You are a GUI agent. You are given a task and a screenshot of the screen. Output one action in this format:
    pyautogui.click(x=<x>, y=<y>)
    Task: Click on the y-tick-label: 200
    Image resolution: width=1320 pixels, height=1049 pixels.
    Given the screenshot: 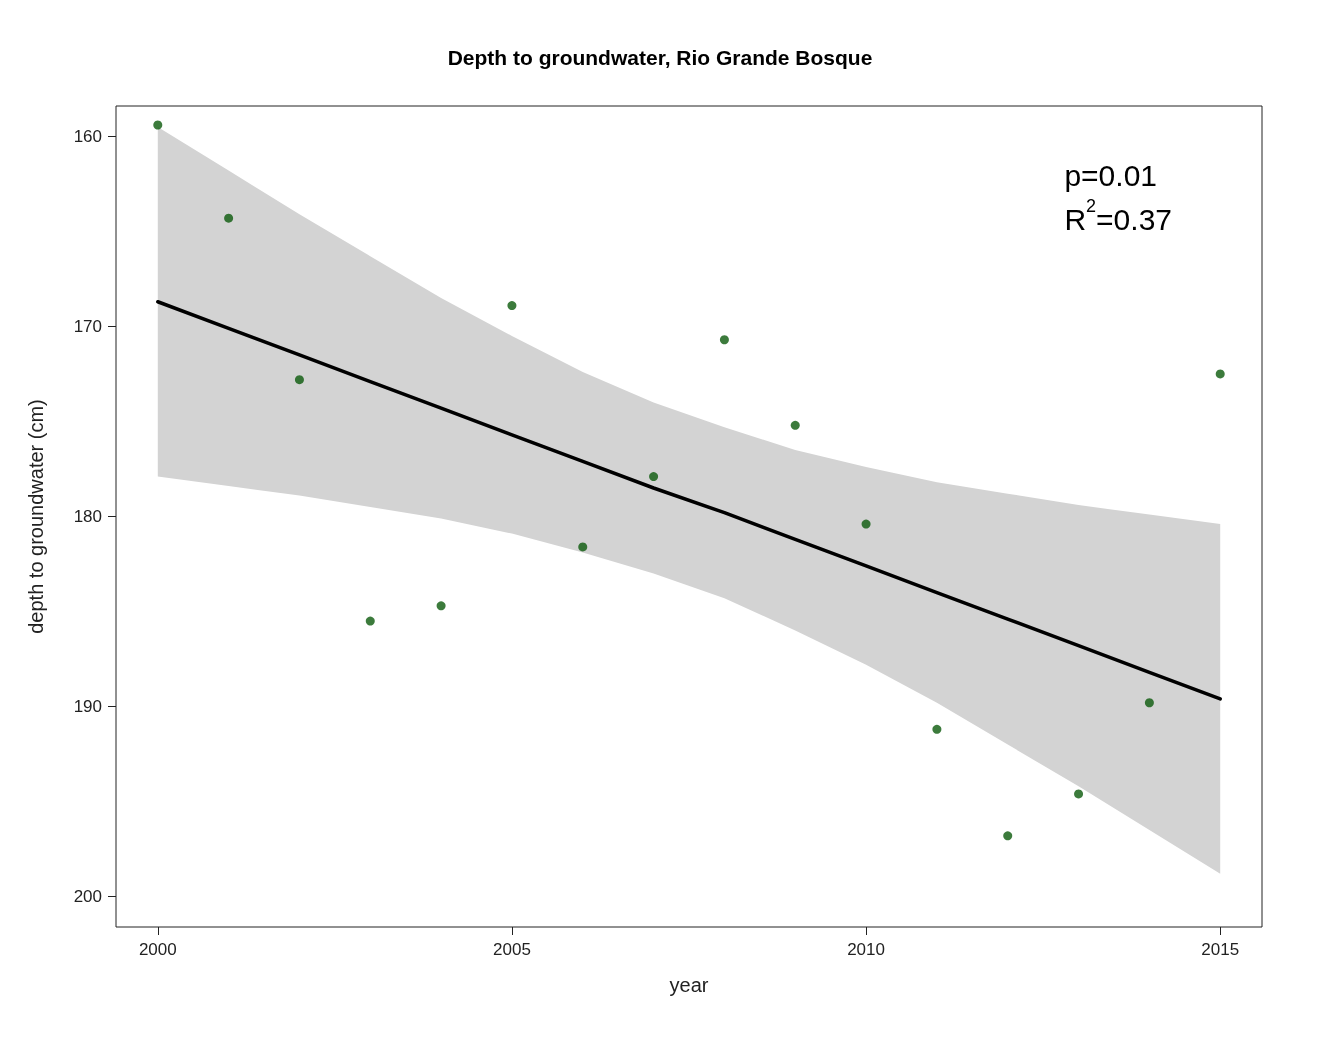 What is the action you would take?
    pyautogui.click(x=87, y=897)
    